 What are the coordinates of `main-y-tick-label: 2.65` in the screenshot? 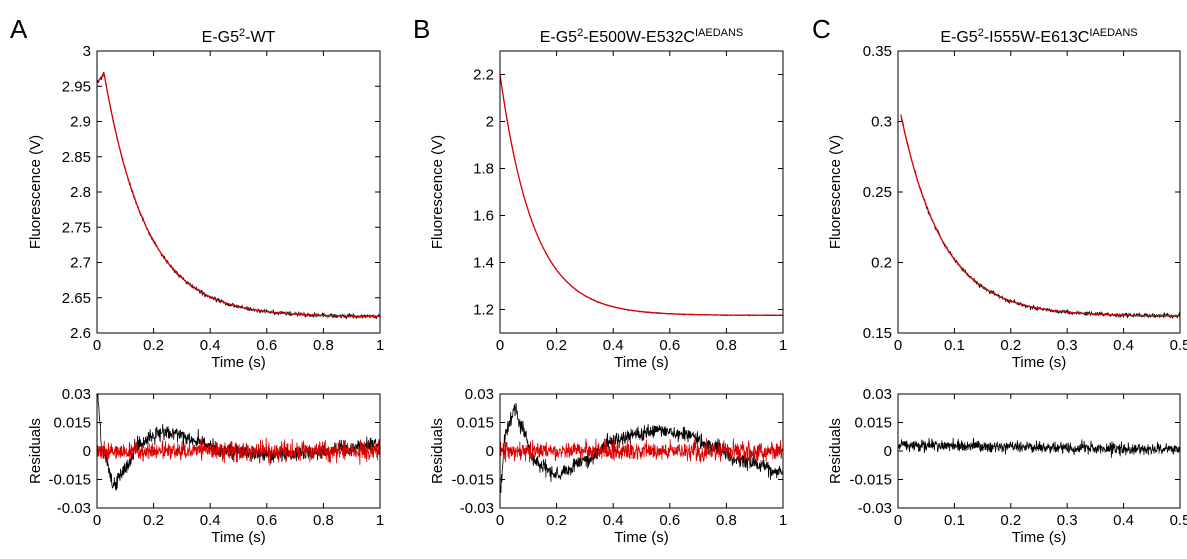 It's located at (76, 298).